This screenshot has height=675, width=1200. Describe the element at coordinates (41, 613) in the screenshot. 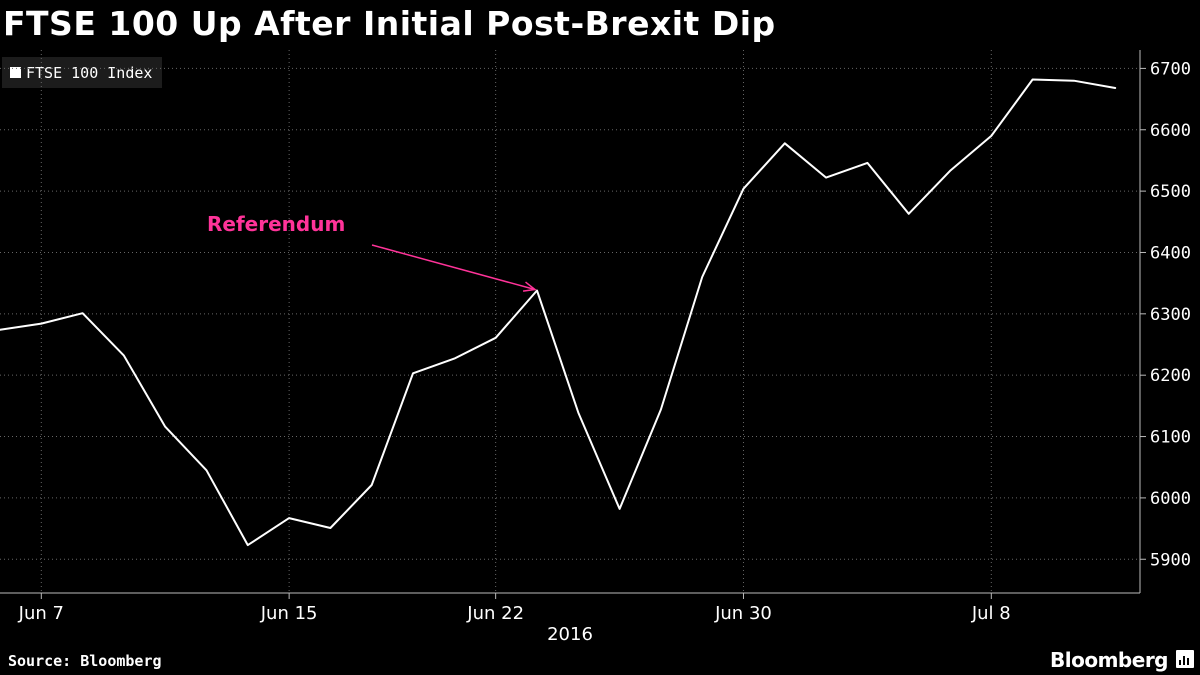

I see `x-tick-label: Jun 7` at that location.